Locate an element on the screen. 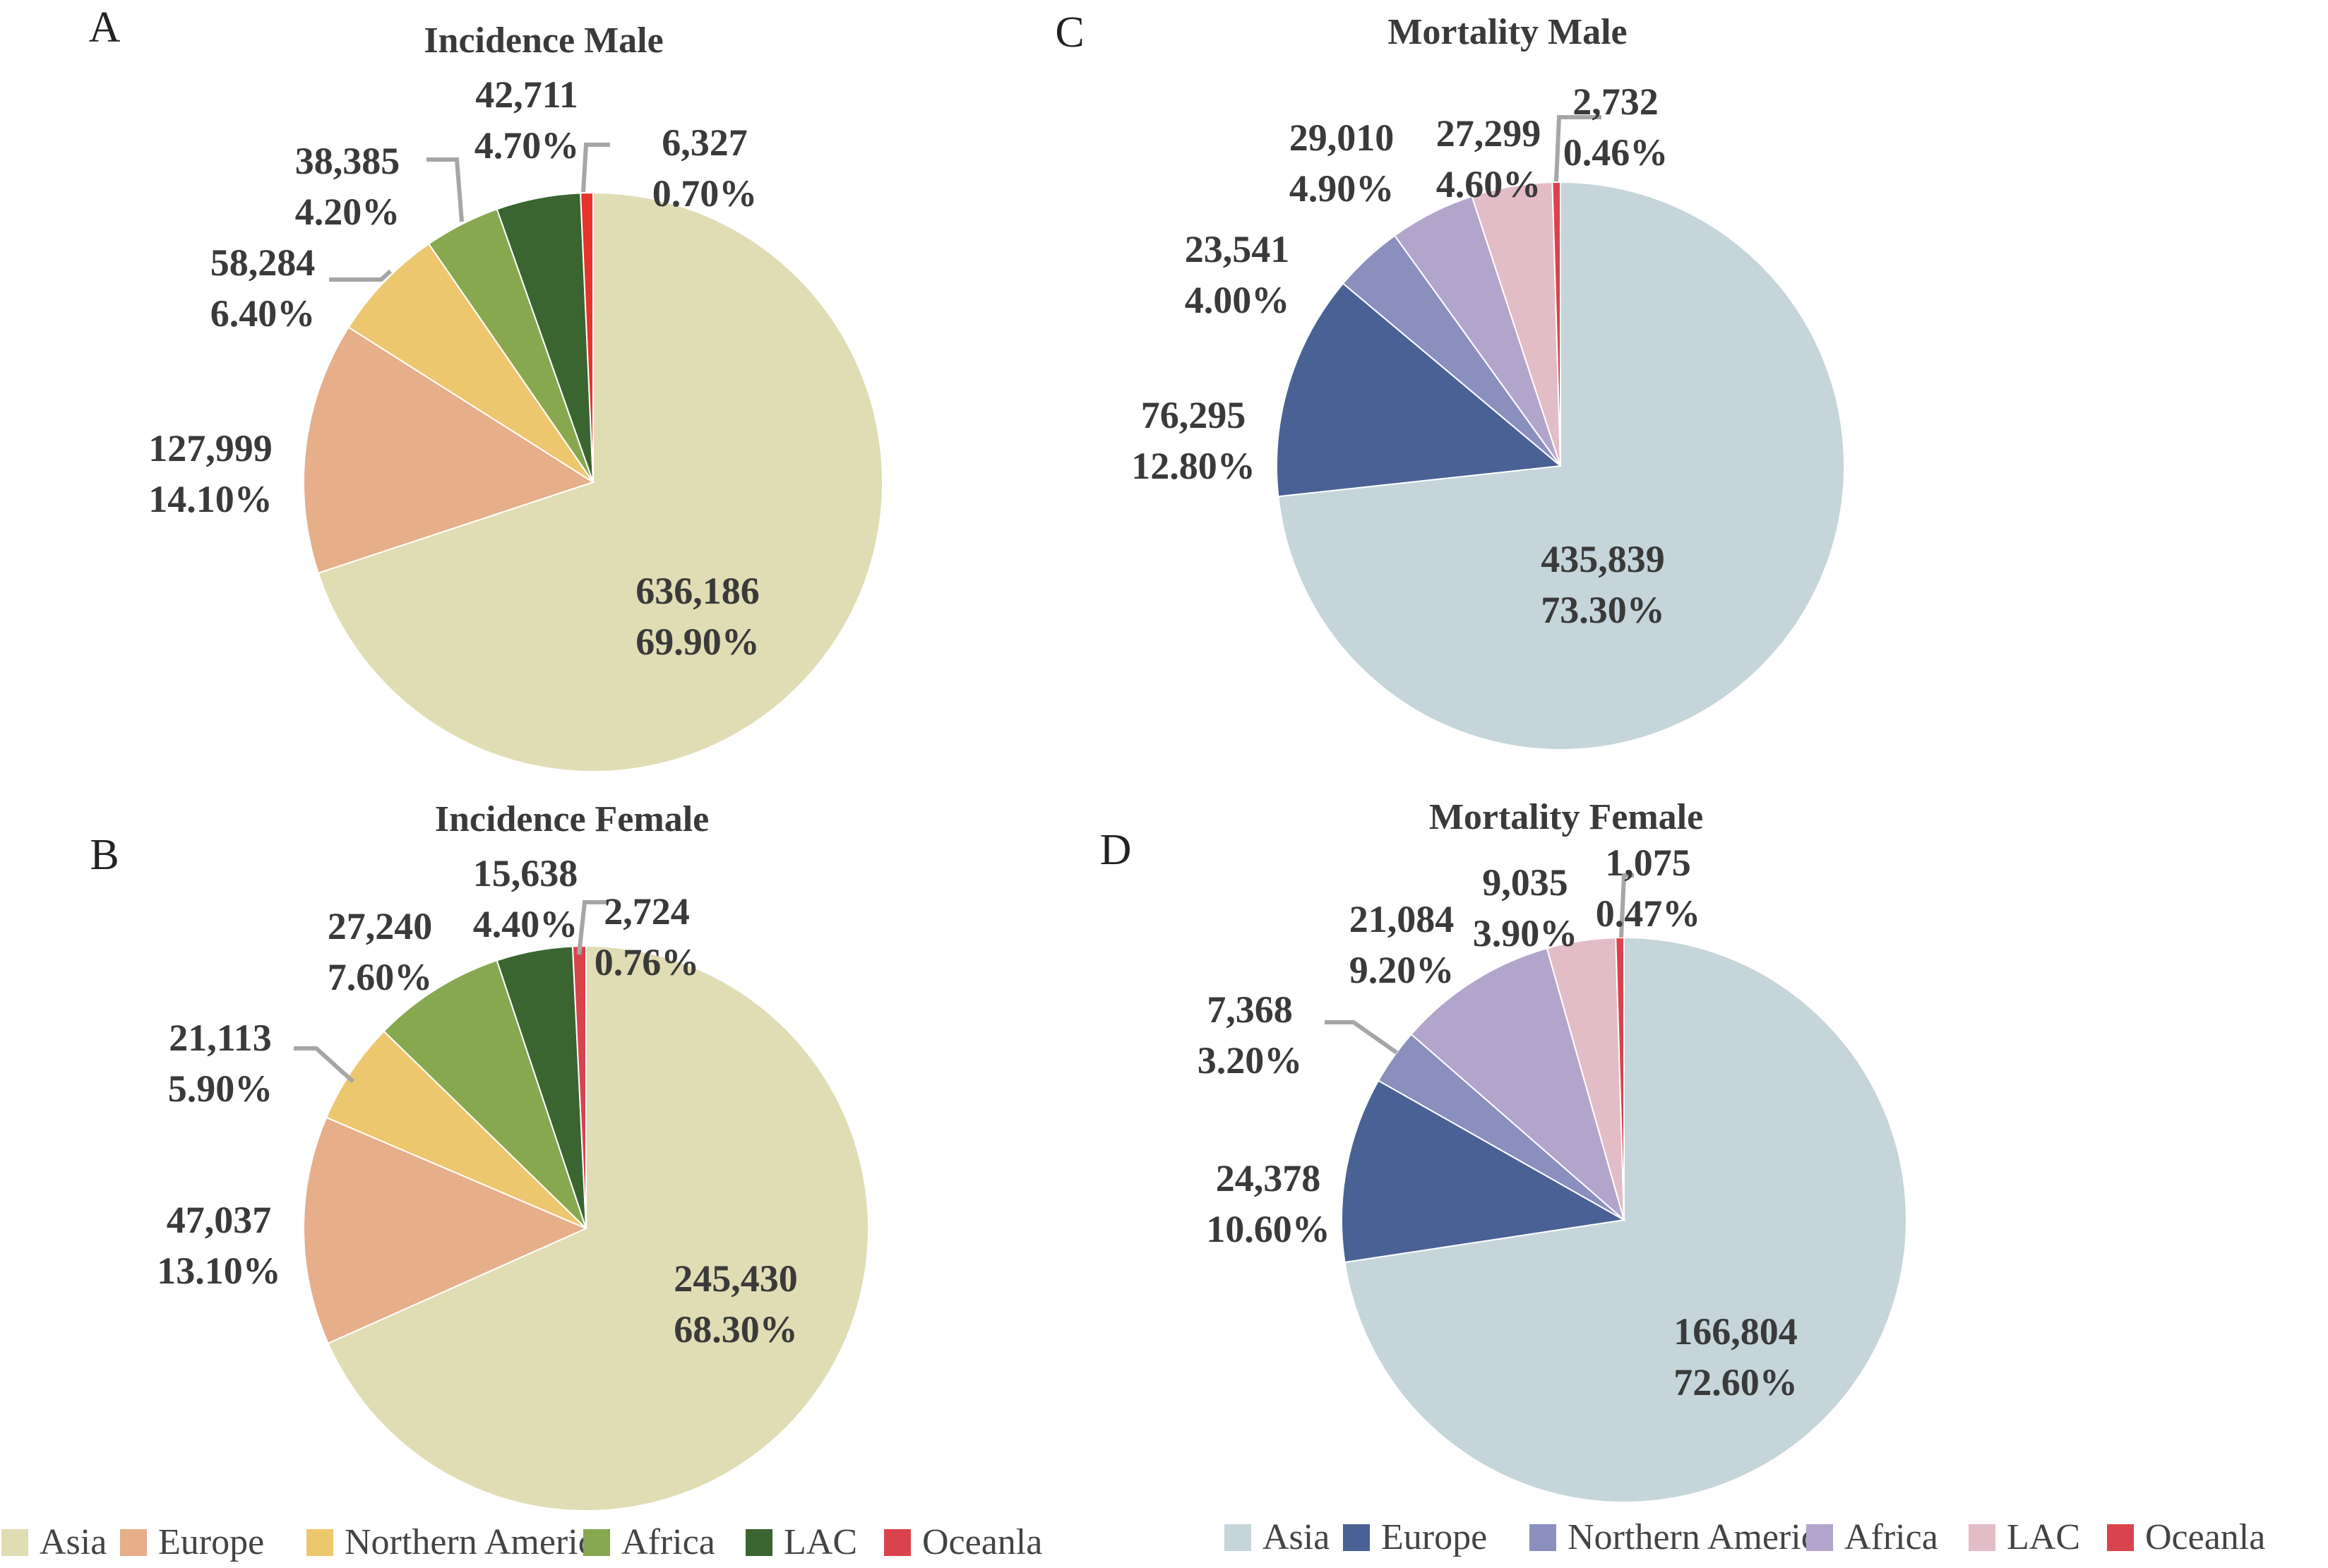  data-label-value: 21,113 is located at coordinates (221, 1038).